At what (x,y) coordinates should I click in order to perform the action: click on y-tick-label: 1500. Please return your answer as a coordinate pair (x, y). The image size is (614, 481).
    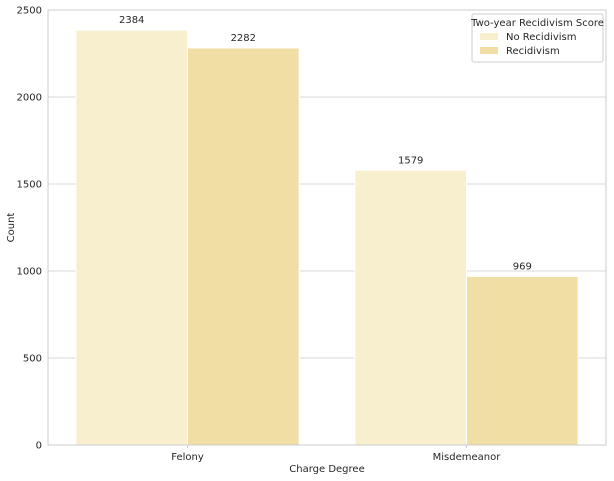
    Looking at the image, I should click on (29, 185).